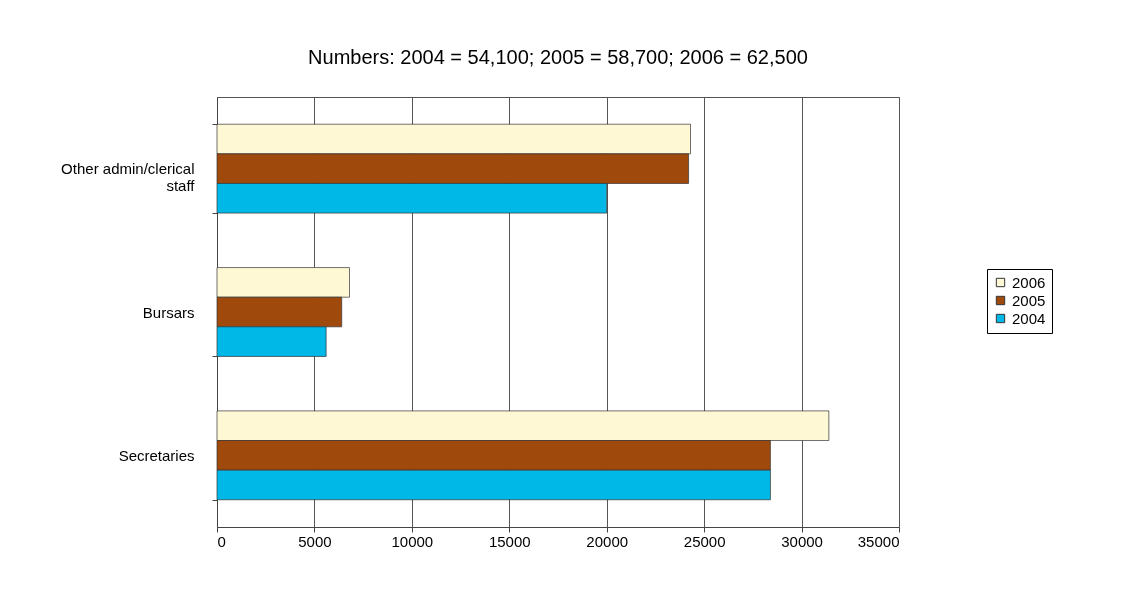  I want to click on y-tick-label: Other admin/clerical staff, so click(128, 177).